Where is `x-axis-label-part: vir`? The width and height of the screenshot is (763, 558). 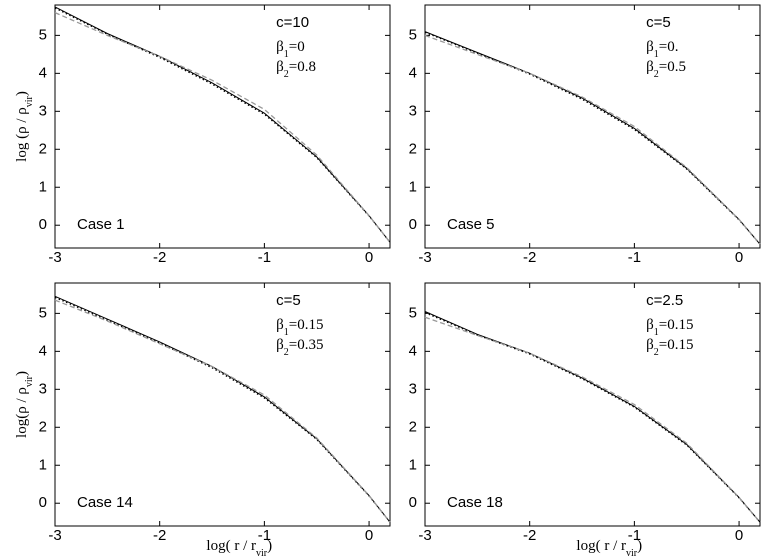 x-axis-label-part: vir is located at coordinates (262, 553).